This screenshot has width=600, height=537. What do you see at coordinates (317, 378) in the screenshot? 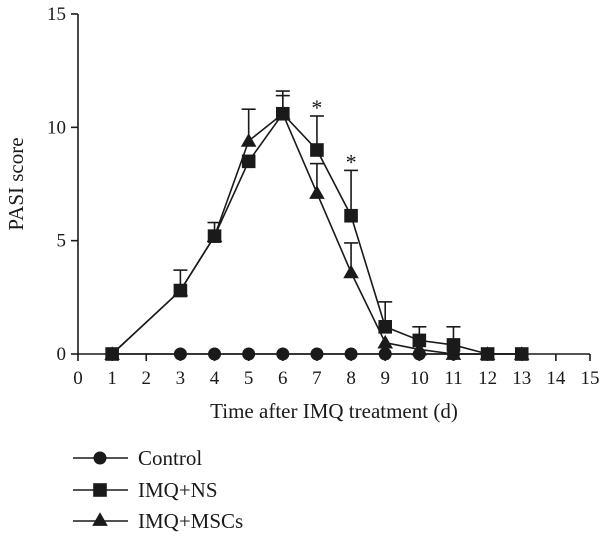
I see `x-tick-label: 7` at bounding box center [317, 378].